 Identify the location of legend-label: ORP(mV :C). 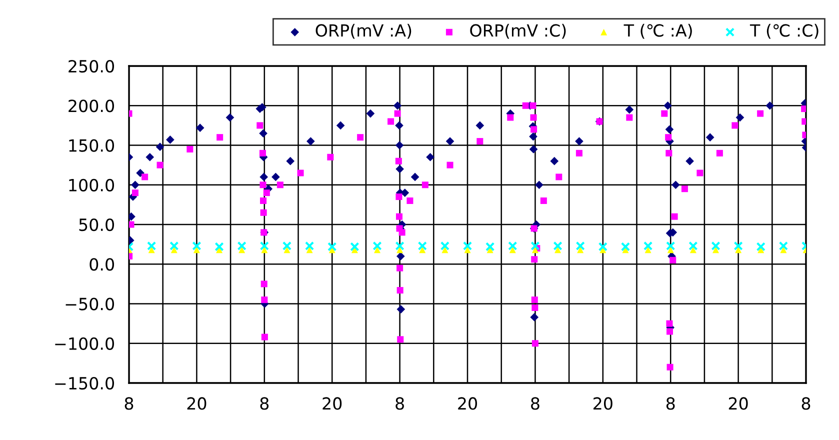
(518, 31).